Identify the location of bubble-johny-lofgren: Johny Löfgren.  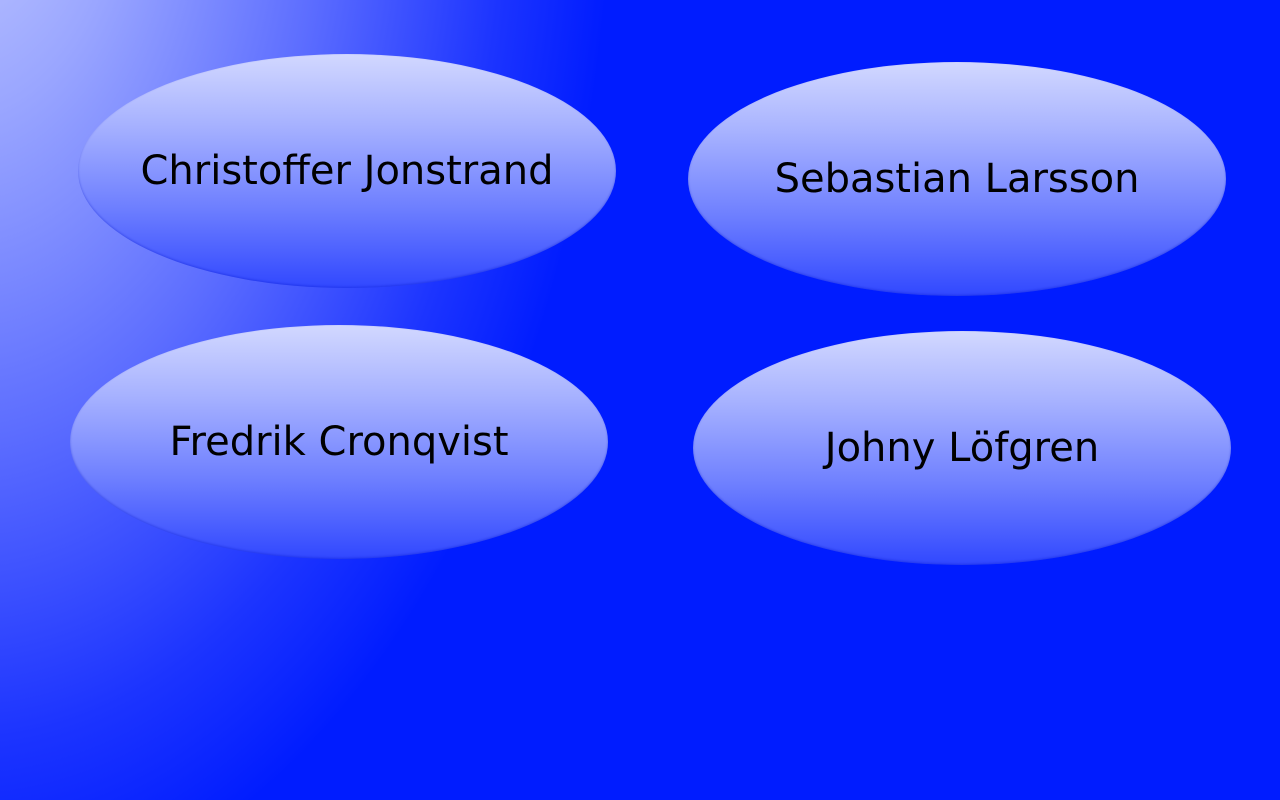
(962, 448).